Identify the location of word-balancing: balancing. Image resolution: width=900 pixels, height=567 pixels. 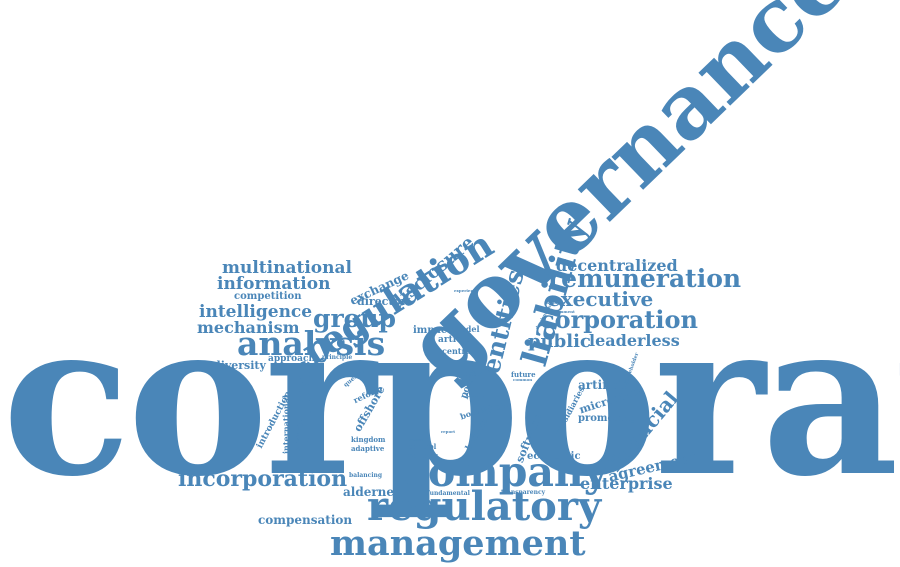
(366, 475).